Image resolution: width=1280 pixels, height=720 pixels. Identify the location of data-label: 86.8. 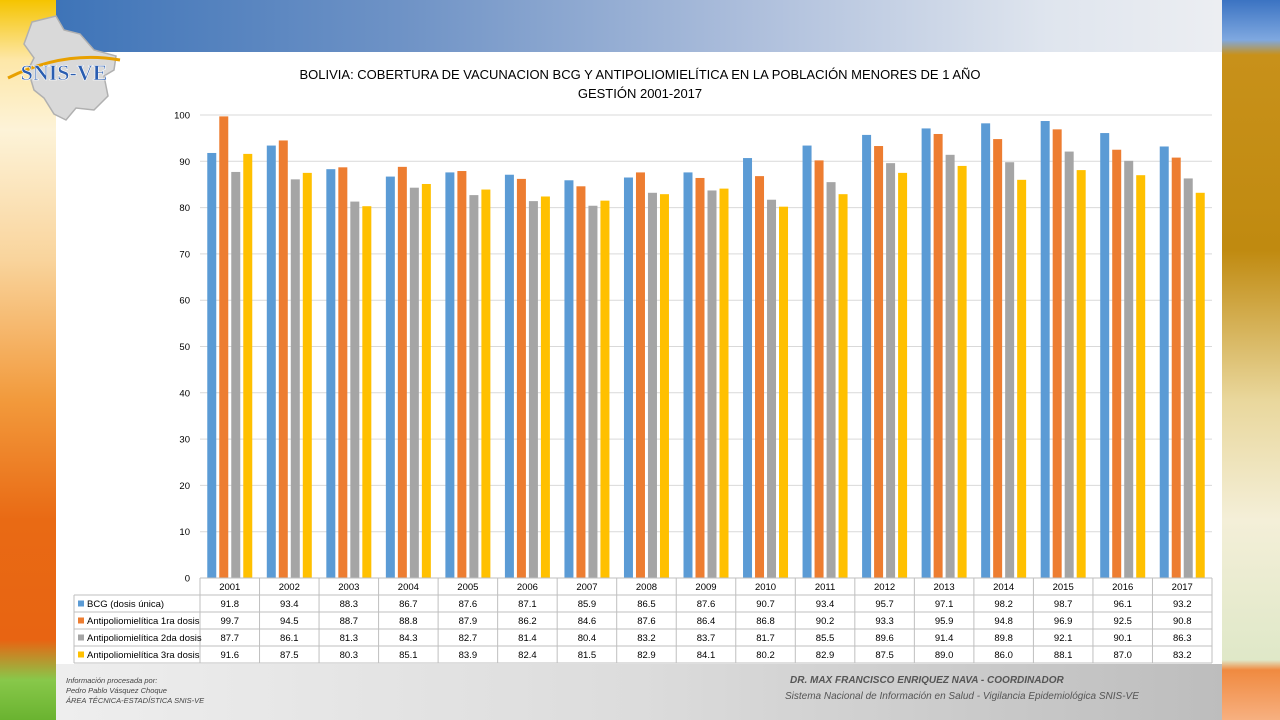
(765, 621).